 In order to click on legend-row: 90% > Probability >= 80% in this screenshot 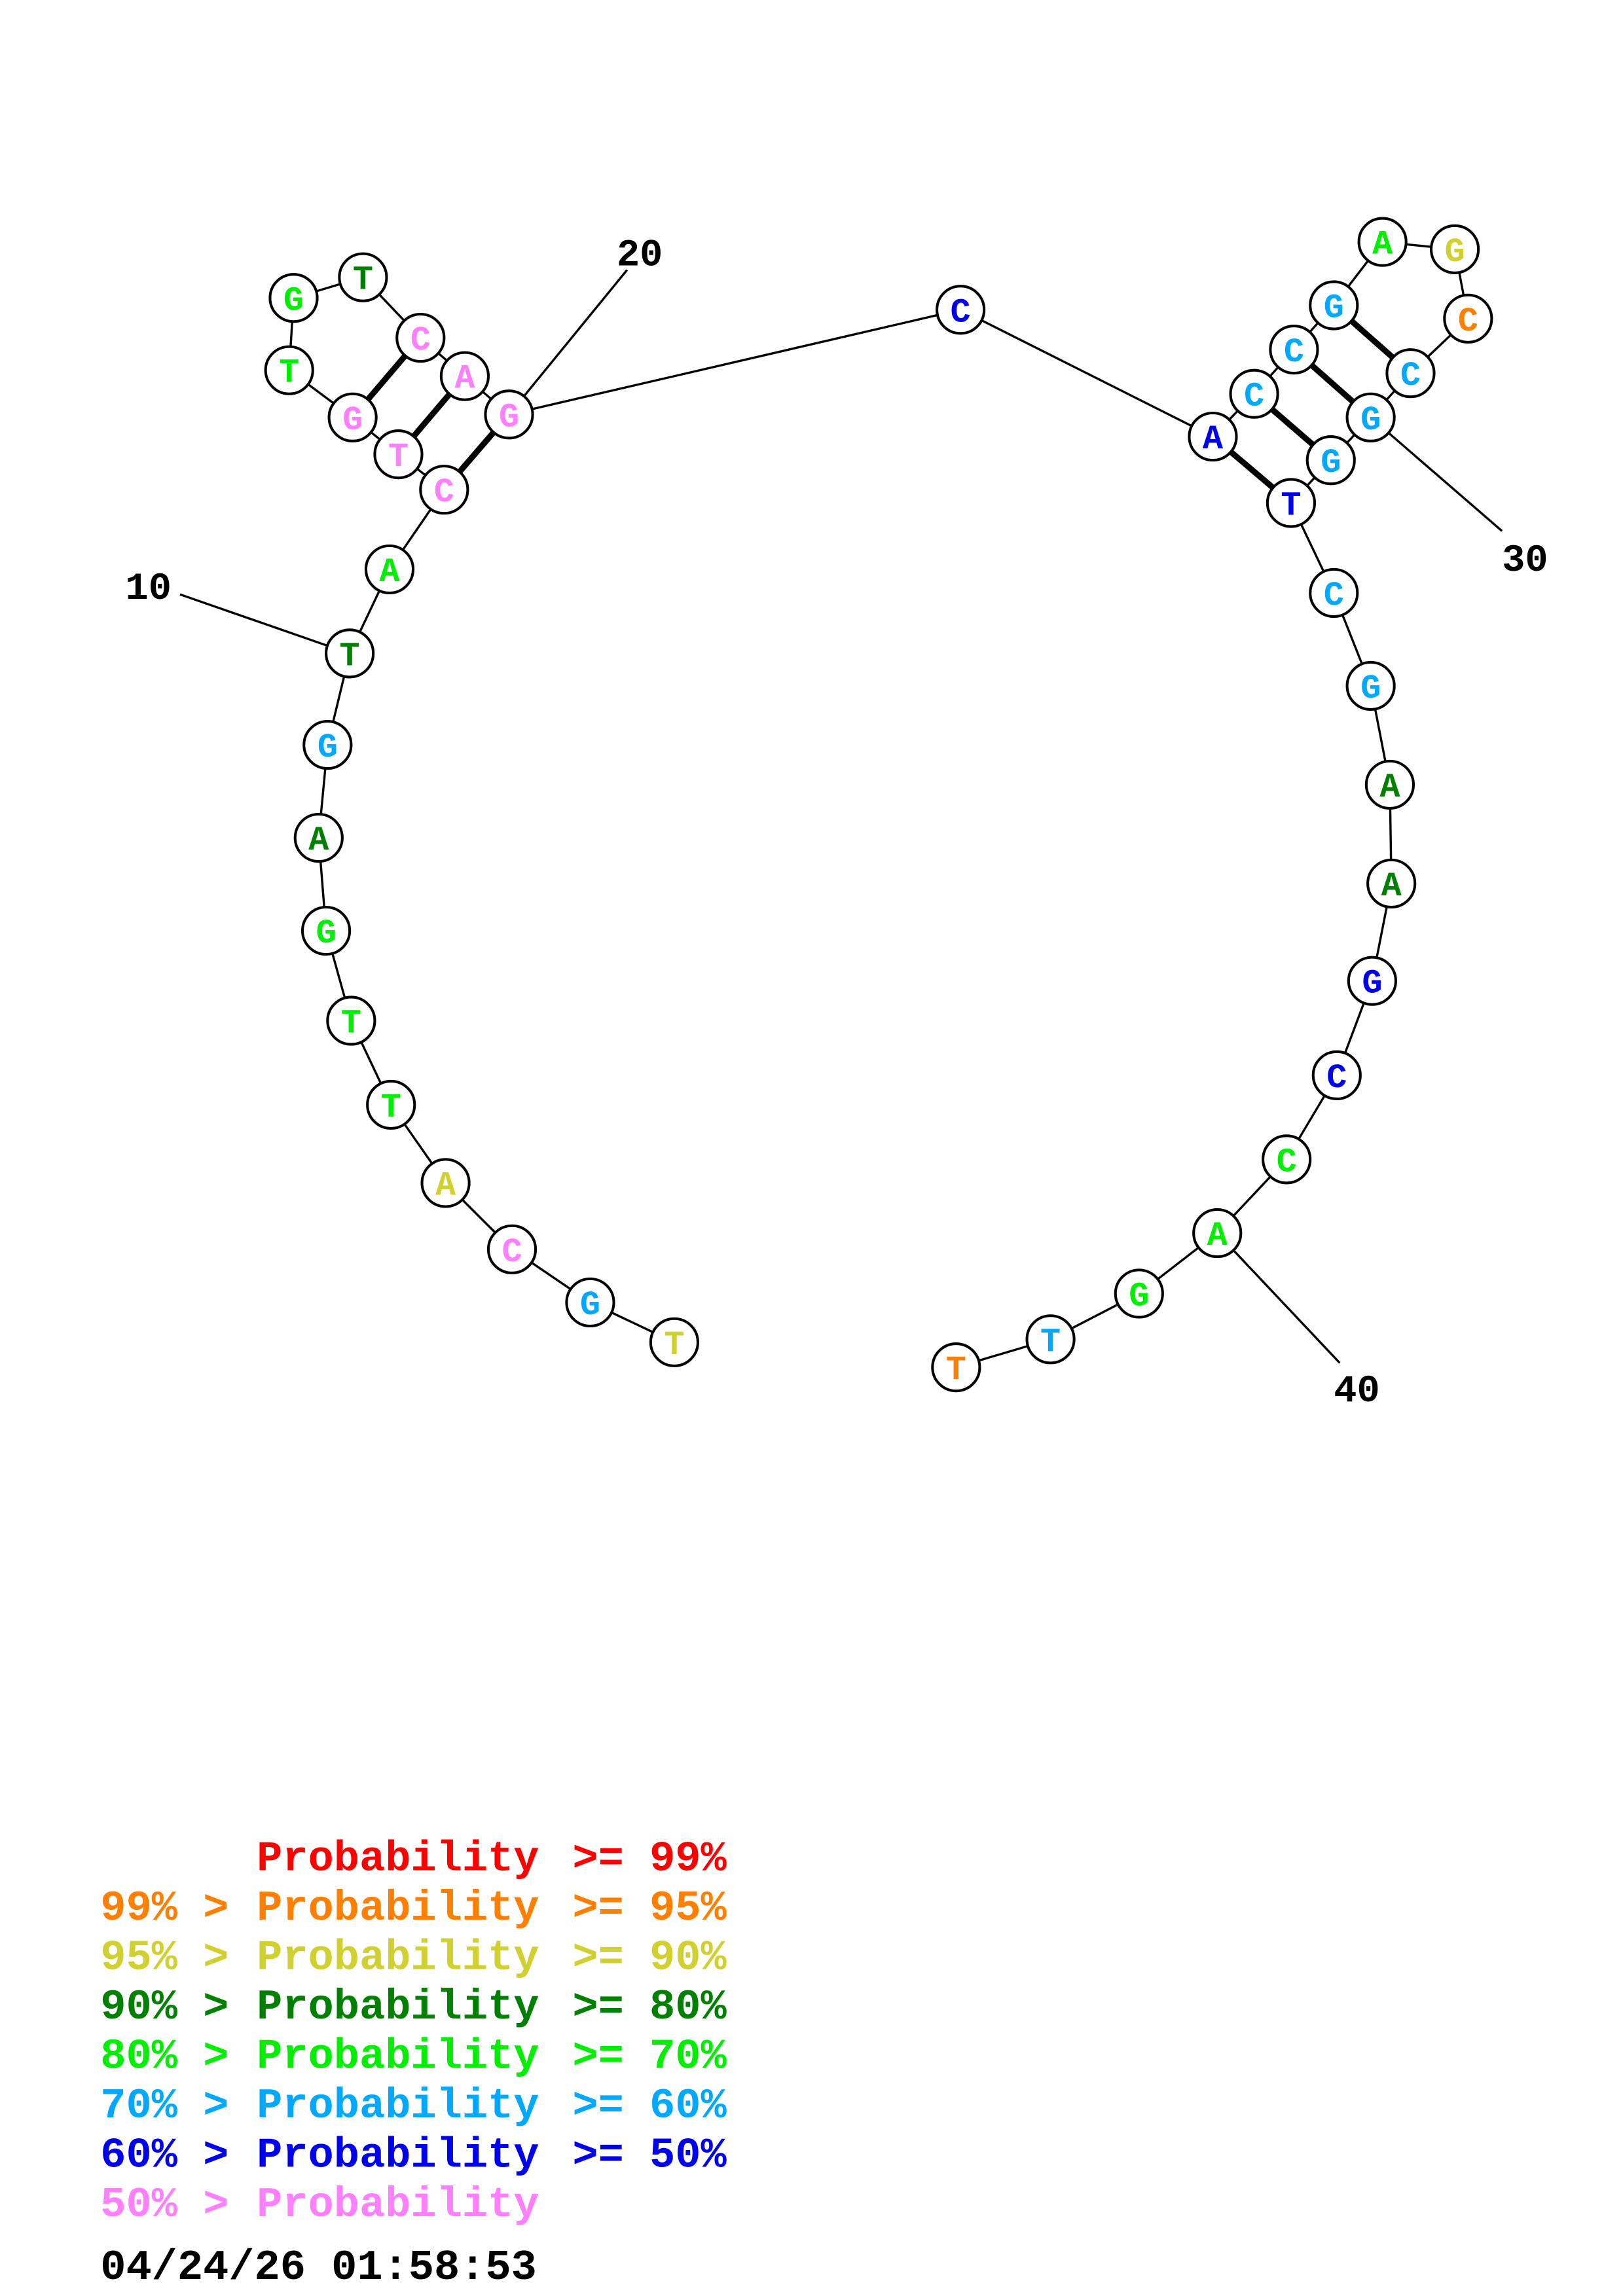, I will do `click(413, 2007)`.